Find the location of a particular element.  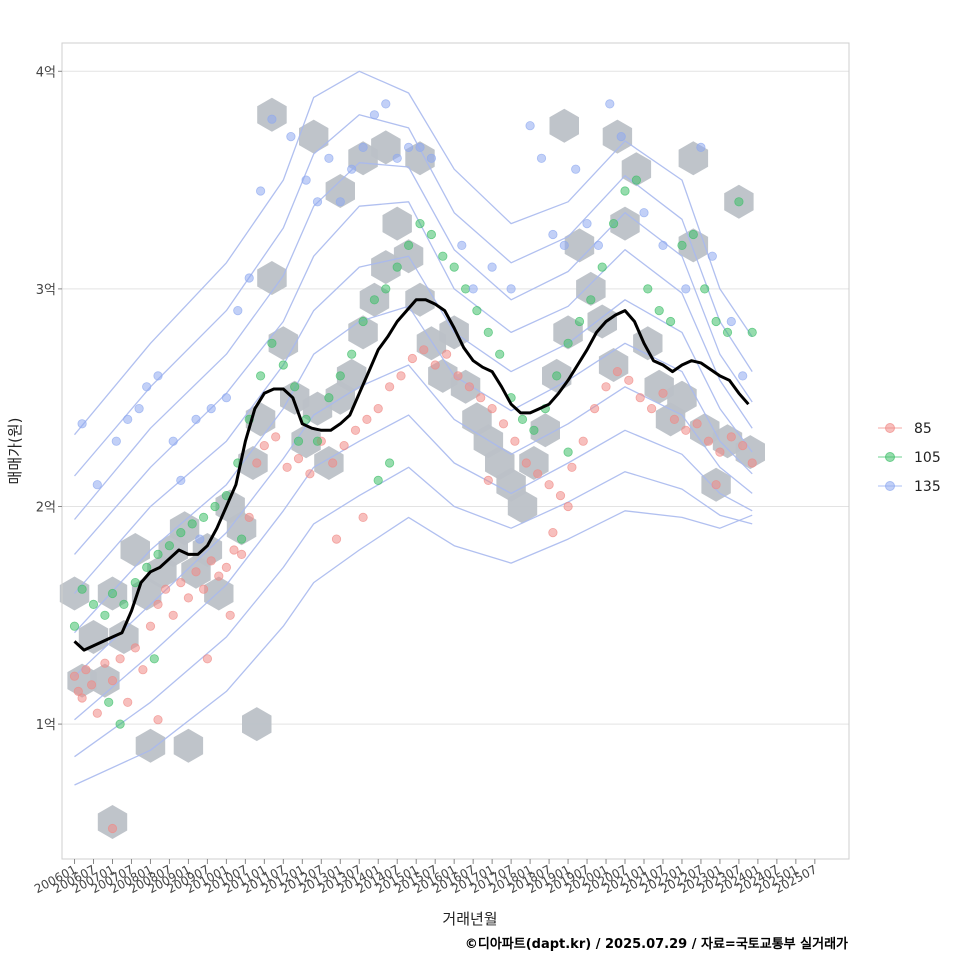

y-tick-label: 4억 is located at coordinates (46, 72).